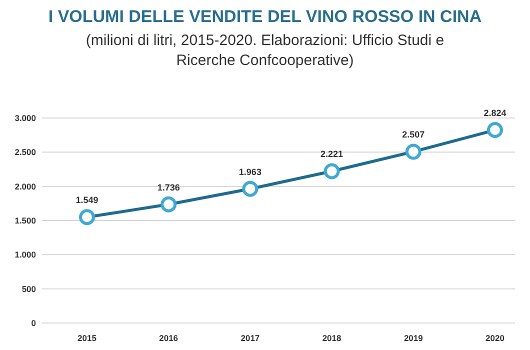 Image resolution: width=530 pixels, height=350 pixels. Describe the element at coordinates (250, 338) in the screenshot. I see `x-tick-label: 2017` at that location.